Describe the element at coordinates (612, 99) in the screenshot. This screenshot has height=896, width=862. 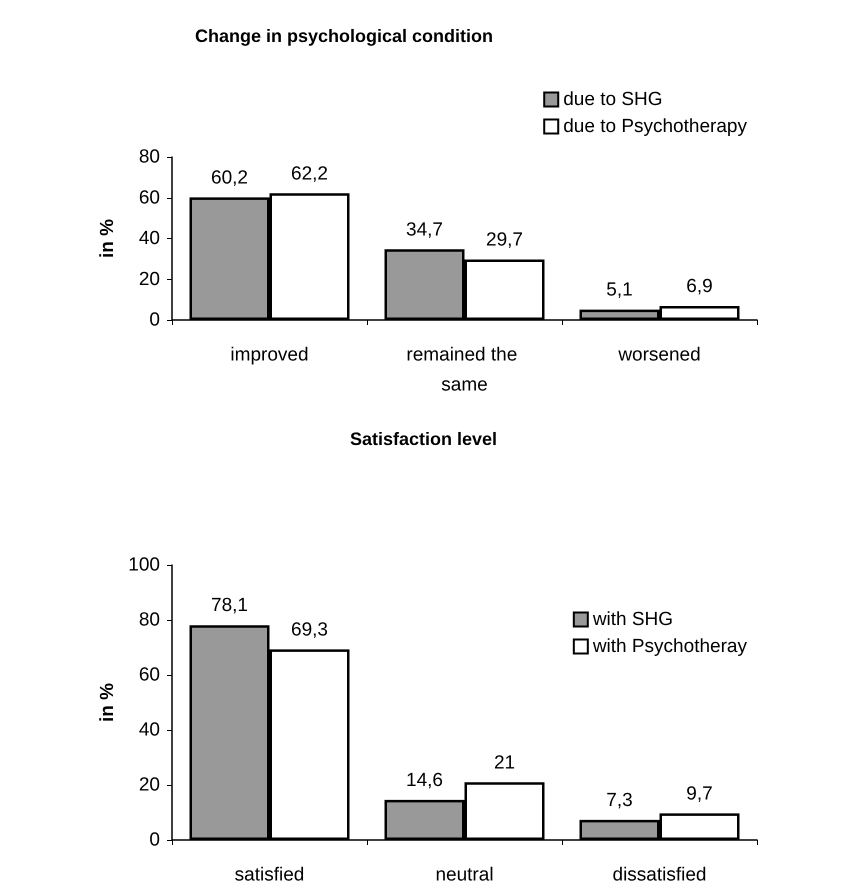
I see `legend-label: due to SHG` at that location.